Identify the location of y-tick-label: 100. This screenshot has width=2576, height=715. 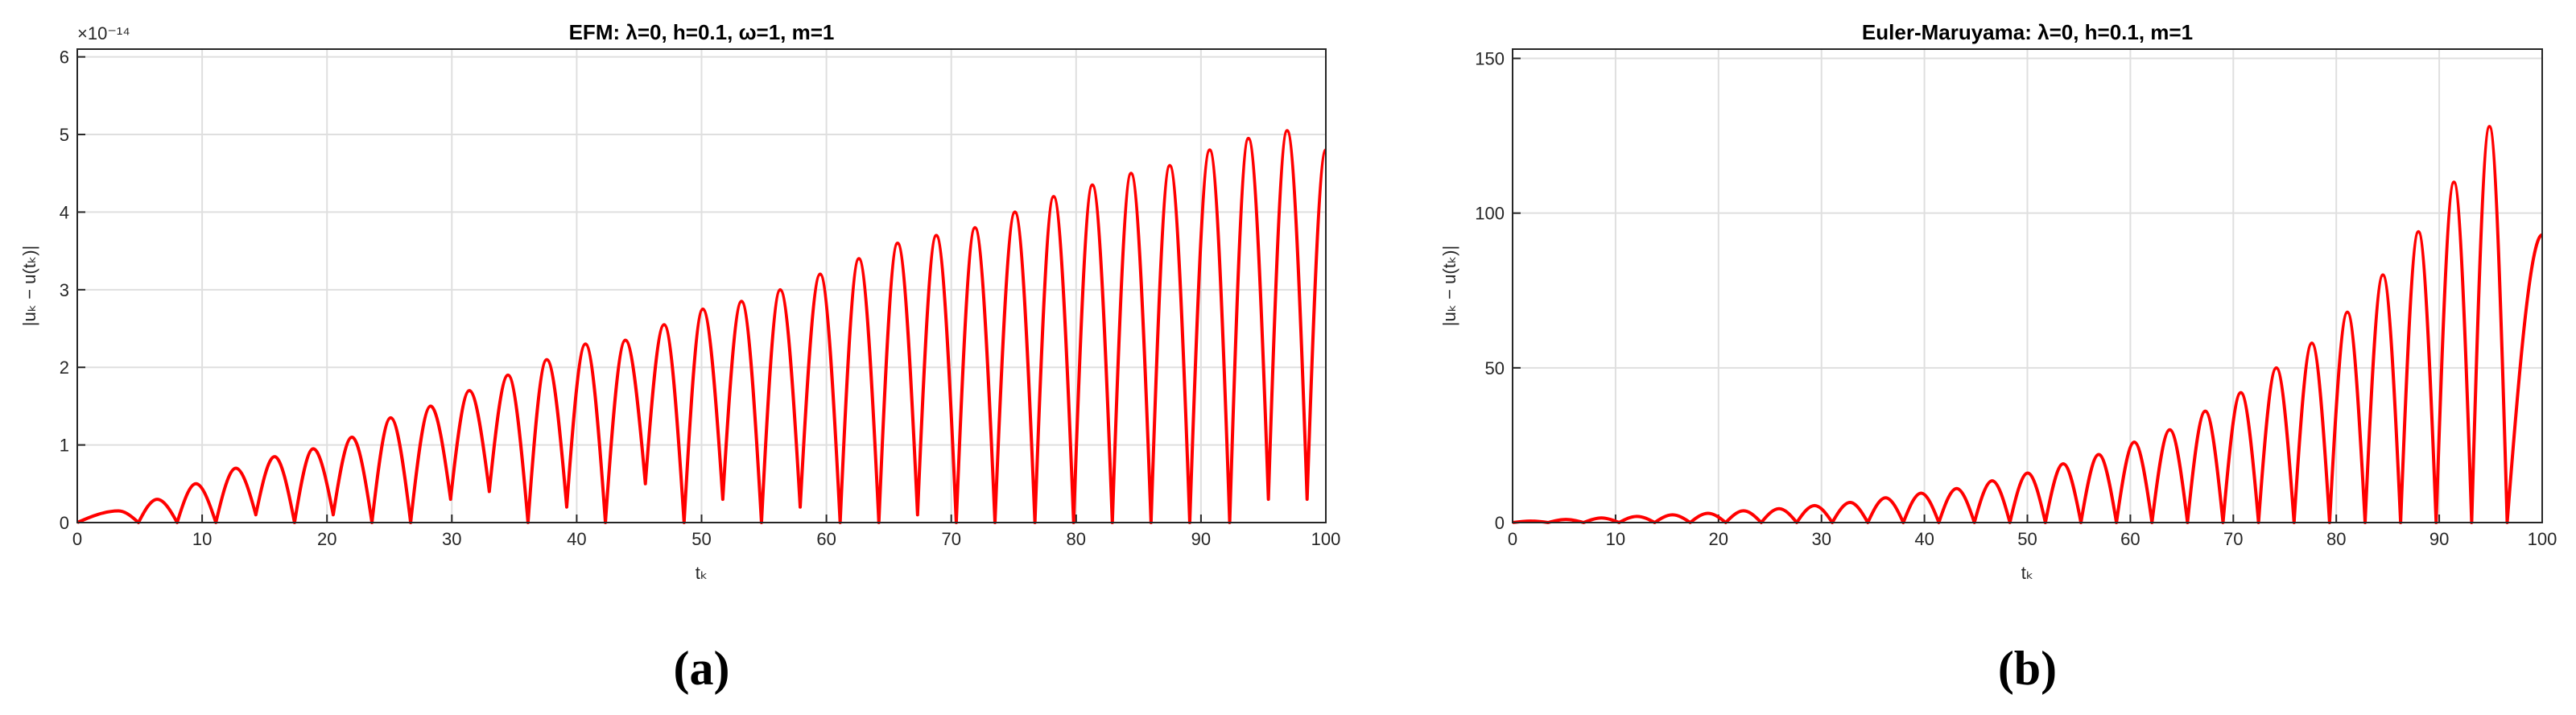
(1490, 214).